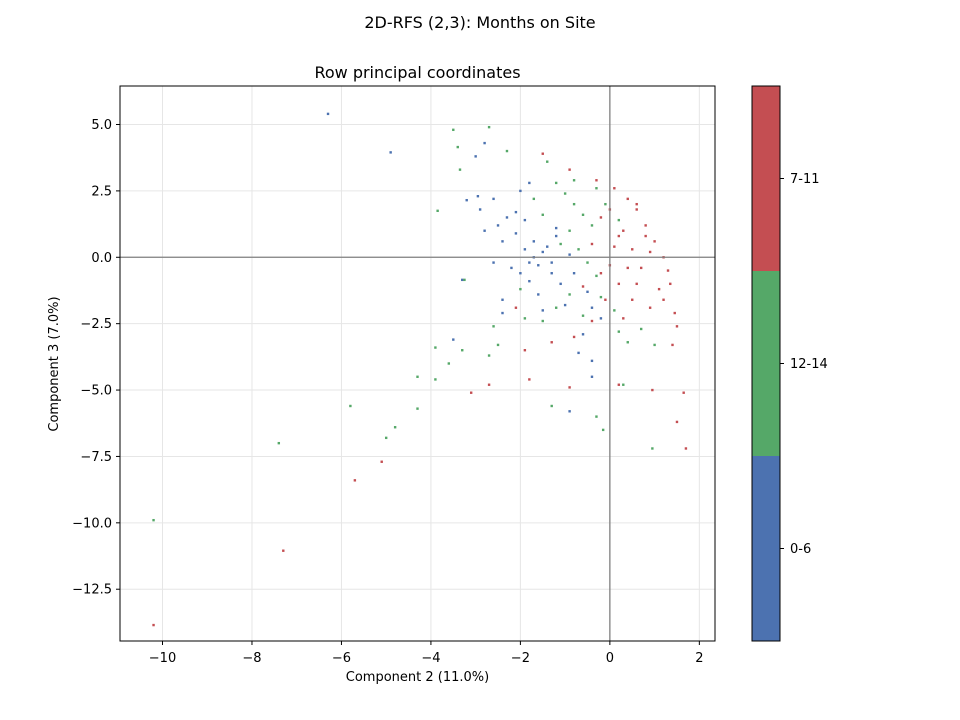  What do you see at coordinates (251, 658) in the screenshot?
I see `x-tick-label: −8` at bounding box center [251, 658].